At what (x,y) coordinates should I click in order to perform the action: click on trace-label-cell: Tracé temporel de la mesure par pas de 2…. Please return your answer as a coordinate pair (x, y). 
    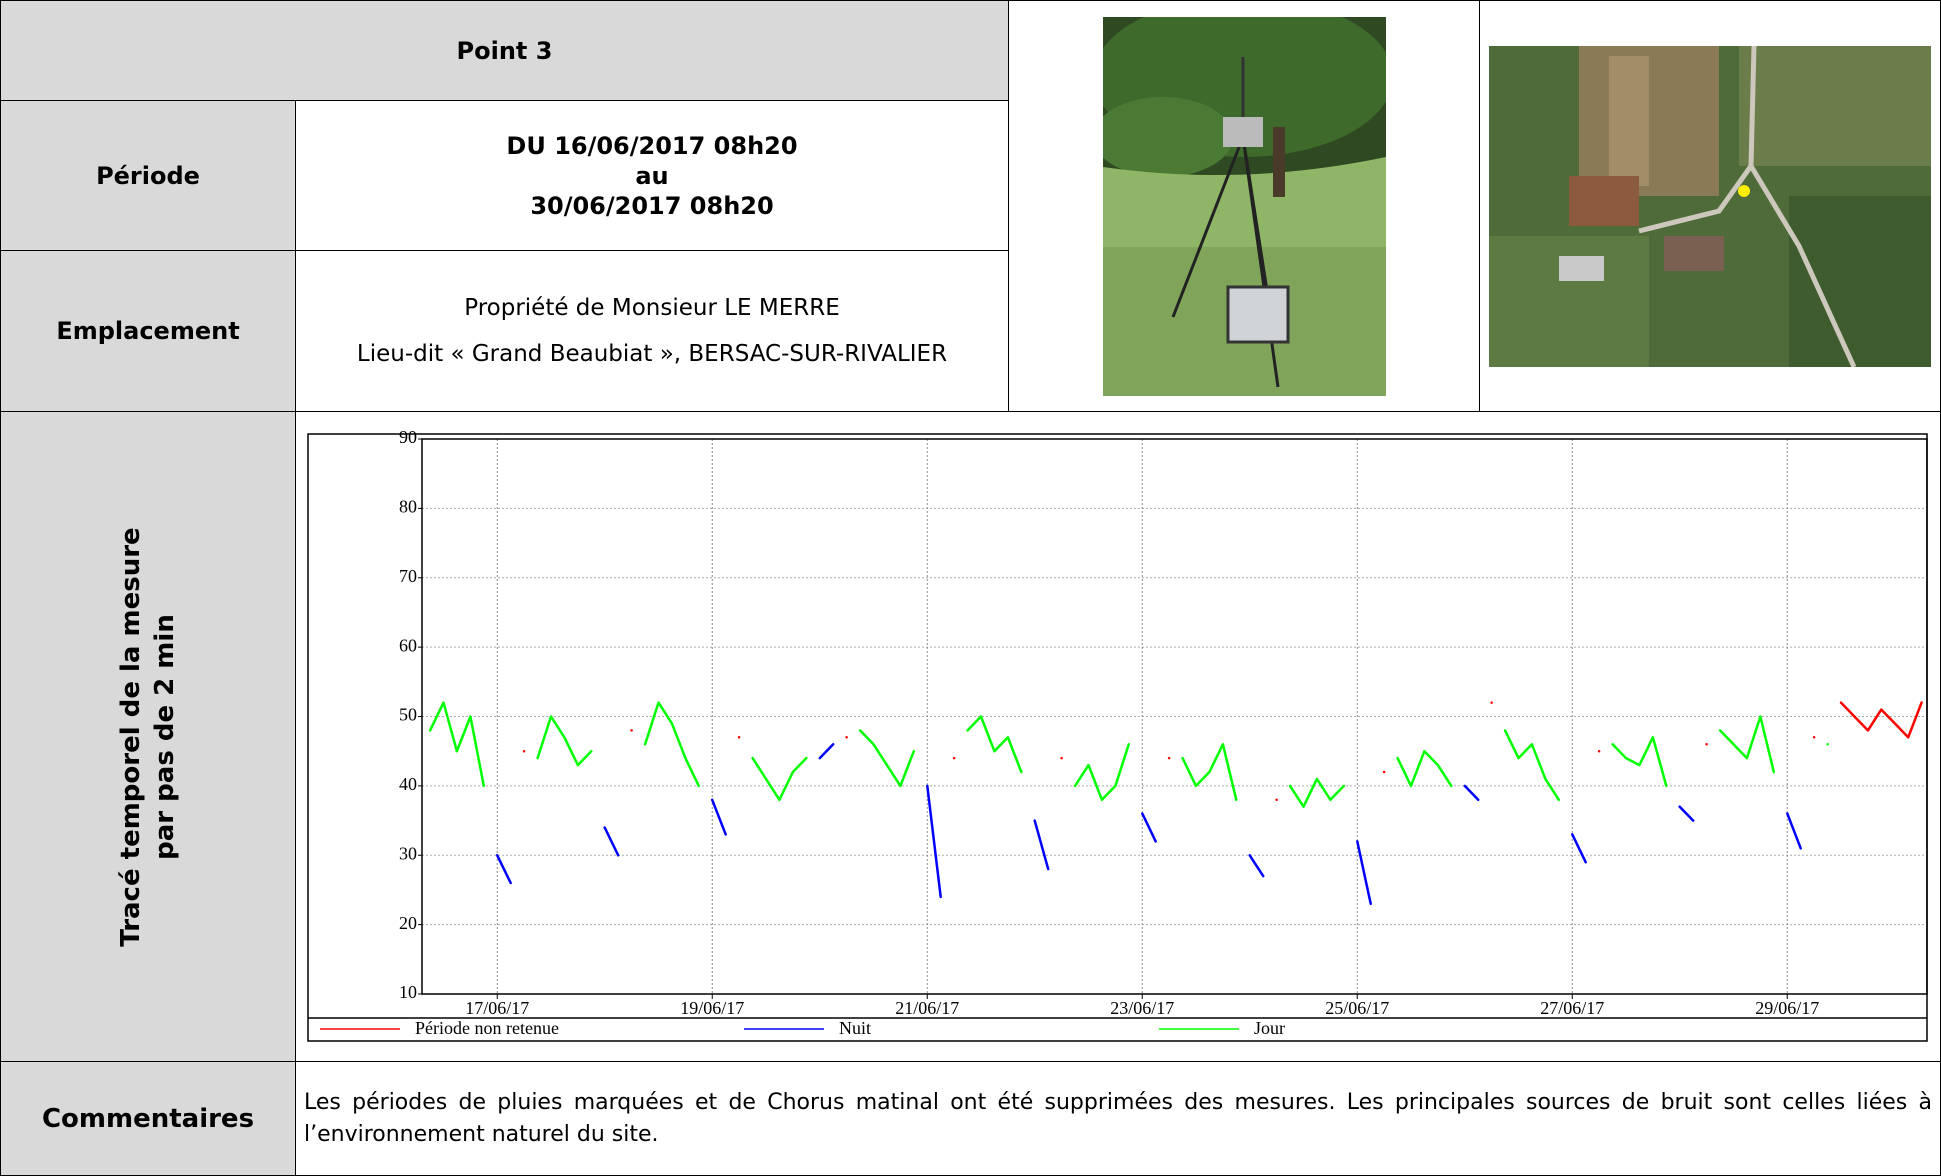
    Looking at the image, I should click on (148, 736).